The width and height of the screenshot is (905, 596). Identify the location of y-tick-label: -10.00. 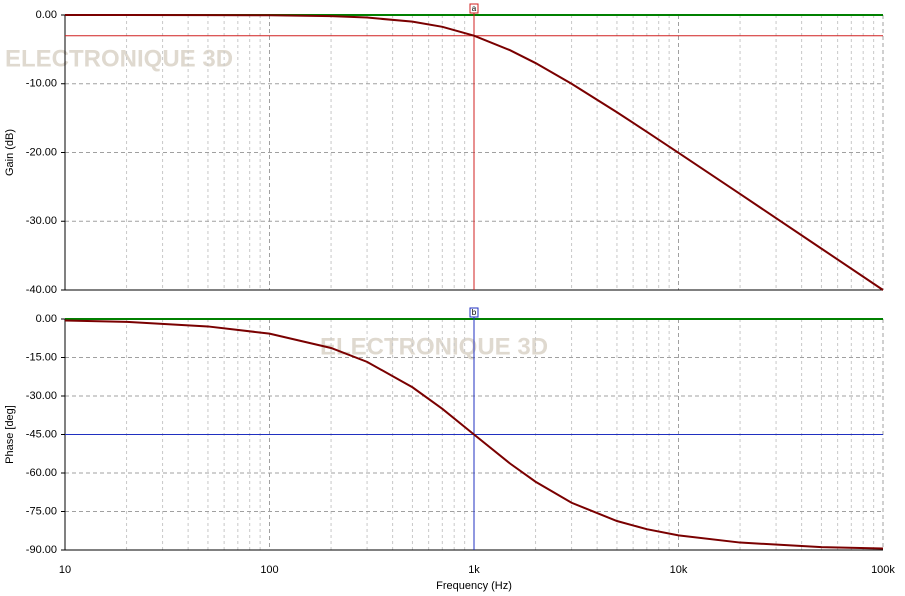
(41, 84).